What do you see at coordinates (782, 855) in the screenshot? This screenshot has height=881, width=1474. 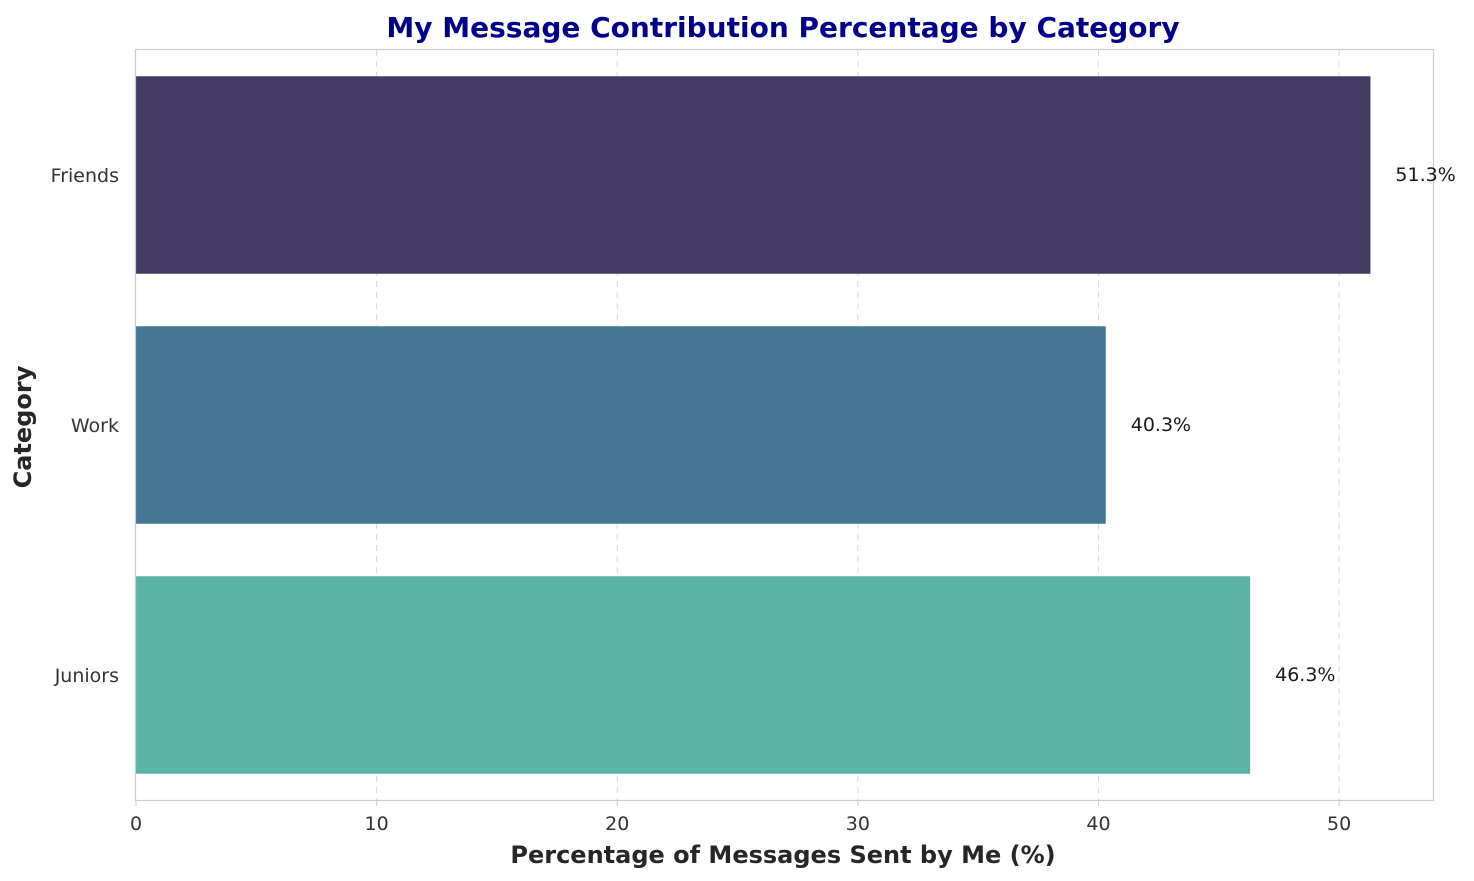 I see `x-axis-label: Percentage of Messages Sent by Me (%)` at bounding box center [782, 855].